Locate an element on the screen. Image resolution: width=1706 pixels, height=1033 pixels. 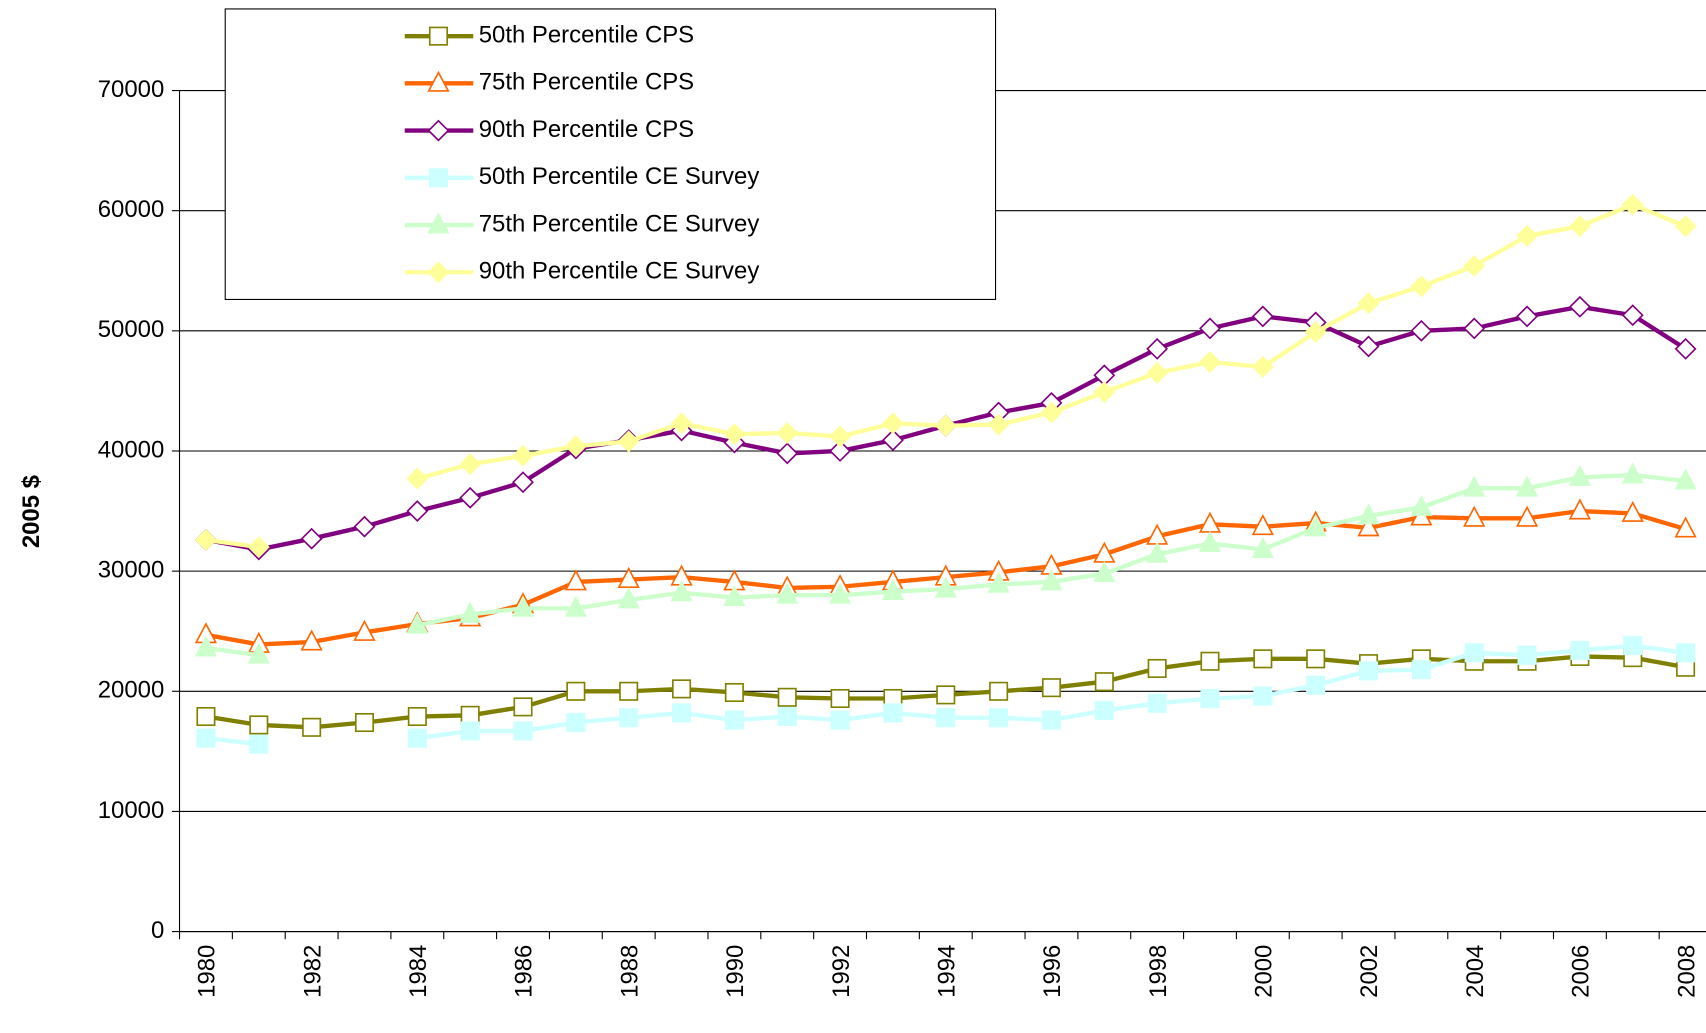
x-tick-label: 1992 is located at coordinates (841, 971).